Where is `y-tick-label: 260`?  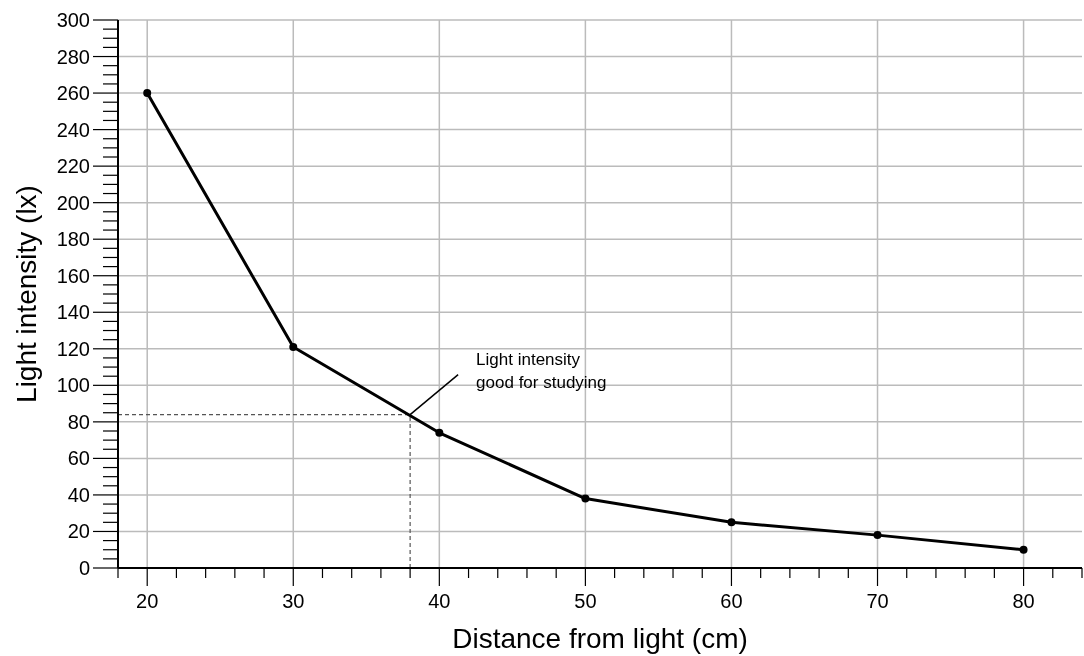 y-tick-label: 260 is located at coordinates (73, 93).